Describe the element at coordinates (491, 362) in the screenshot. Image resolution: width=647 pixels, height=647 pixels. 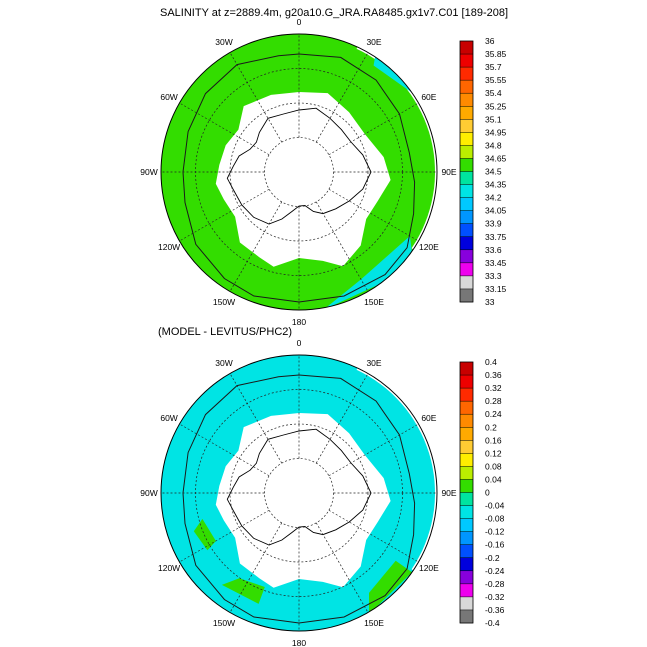
I see `colorbar-label: 0.4` at that location.